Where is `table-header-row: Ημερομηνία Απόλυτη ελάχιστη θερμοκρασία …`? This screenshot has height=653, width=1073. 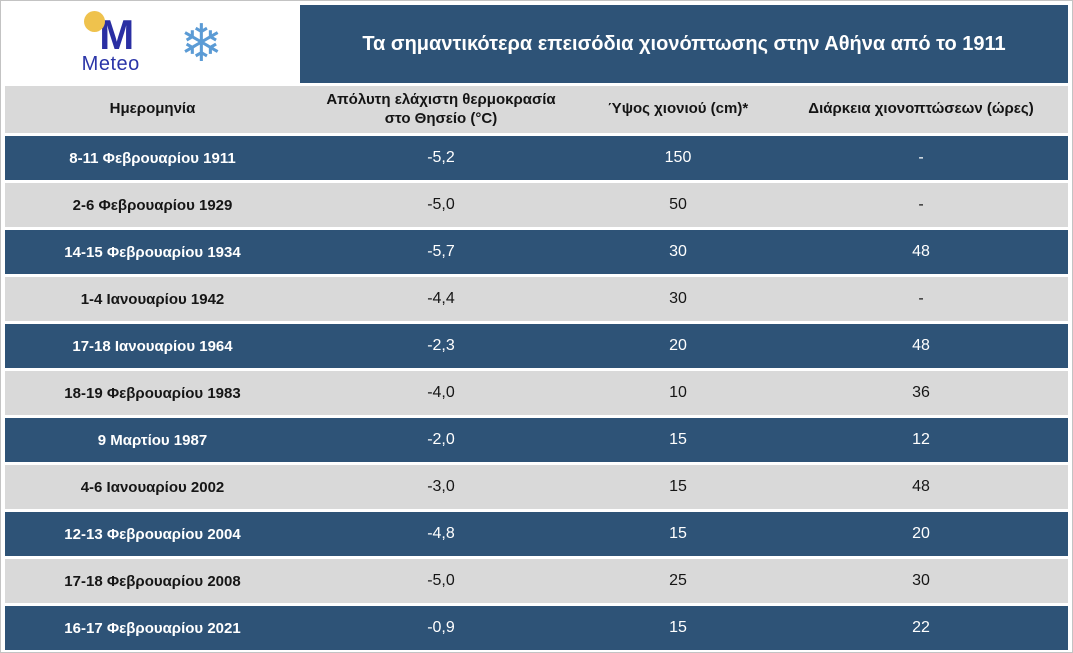 table-header-row: Ημερομηνία Απόλυτη ελάχιστη θερμοκρασία … is located at coordinates (536, 109).